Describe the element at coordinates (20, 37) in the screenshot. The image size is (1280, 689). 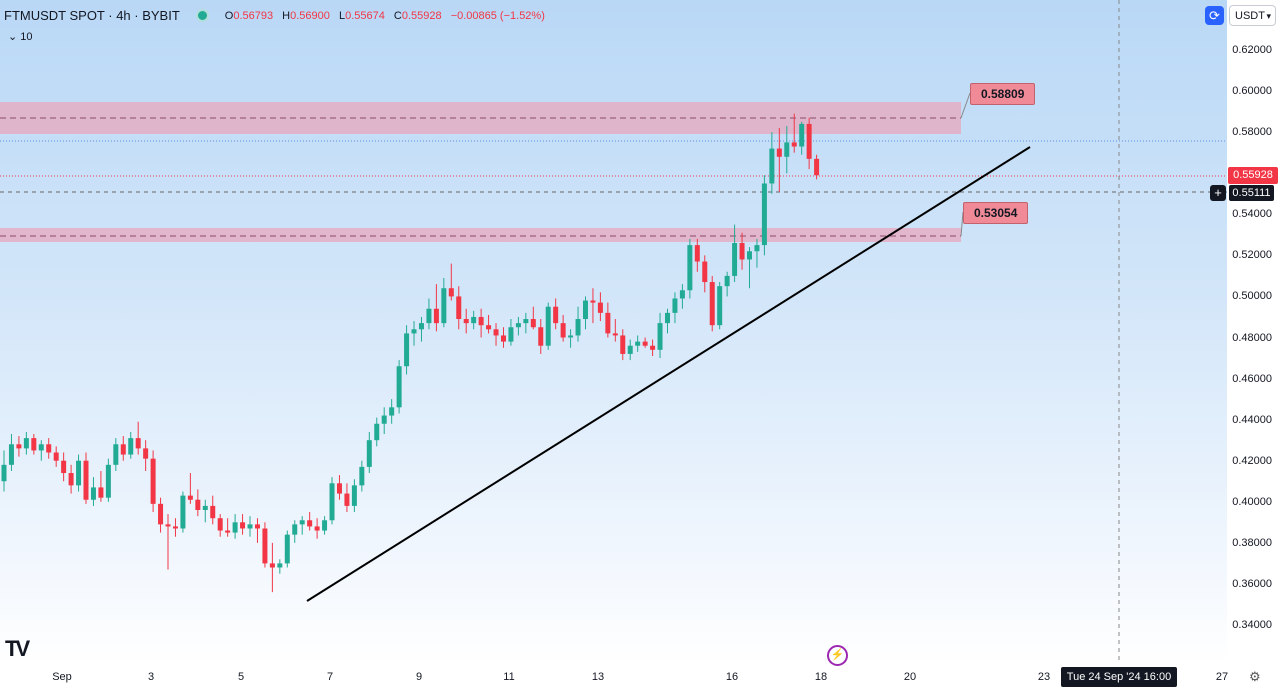
I see `indicator-toggle: ⌄ 10` at that location.